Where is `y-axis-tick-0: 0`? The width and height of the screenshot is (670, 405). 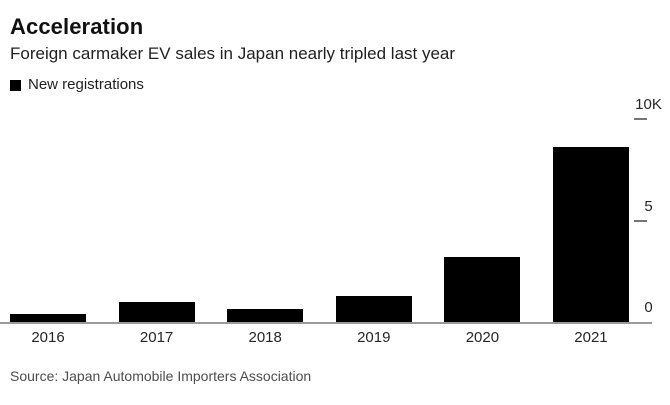
y-axis-tick-0: 0 is located at coordinates (648, 308).